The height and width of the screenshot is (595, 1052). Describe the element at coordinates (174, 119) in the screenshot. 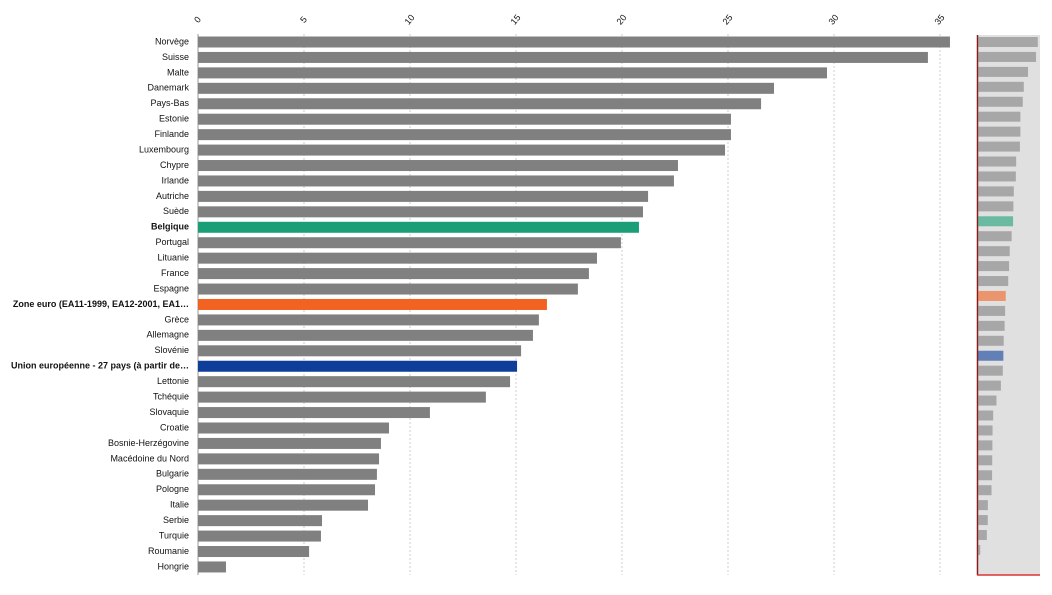

I see `y-tick-label: Estonie` at that location.